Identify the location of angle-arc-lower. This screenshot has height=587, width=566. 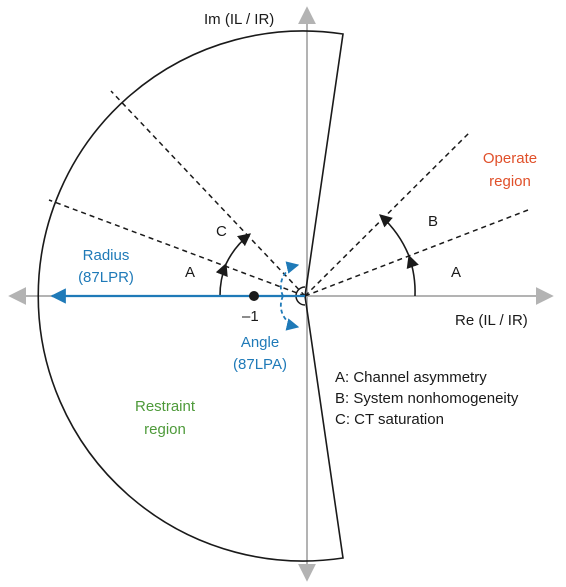
(289, 313).